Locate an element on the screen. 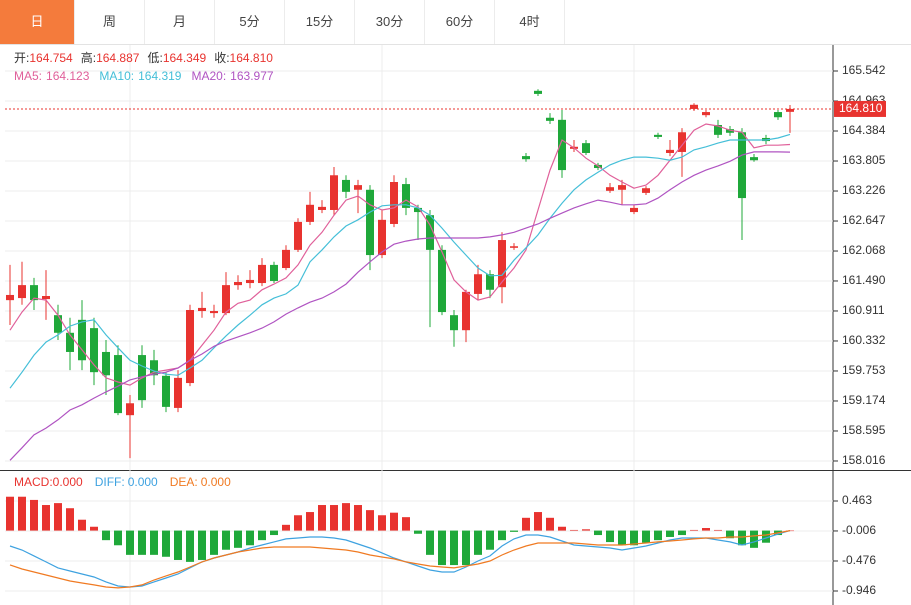 The height and width of the screenshot is (605, 911). period-tab: 5分 is located at coordinates (250, 22).